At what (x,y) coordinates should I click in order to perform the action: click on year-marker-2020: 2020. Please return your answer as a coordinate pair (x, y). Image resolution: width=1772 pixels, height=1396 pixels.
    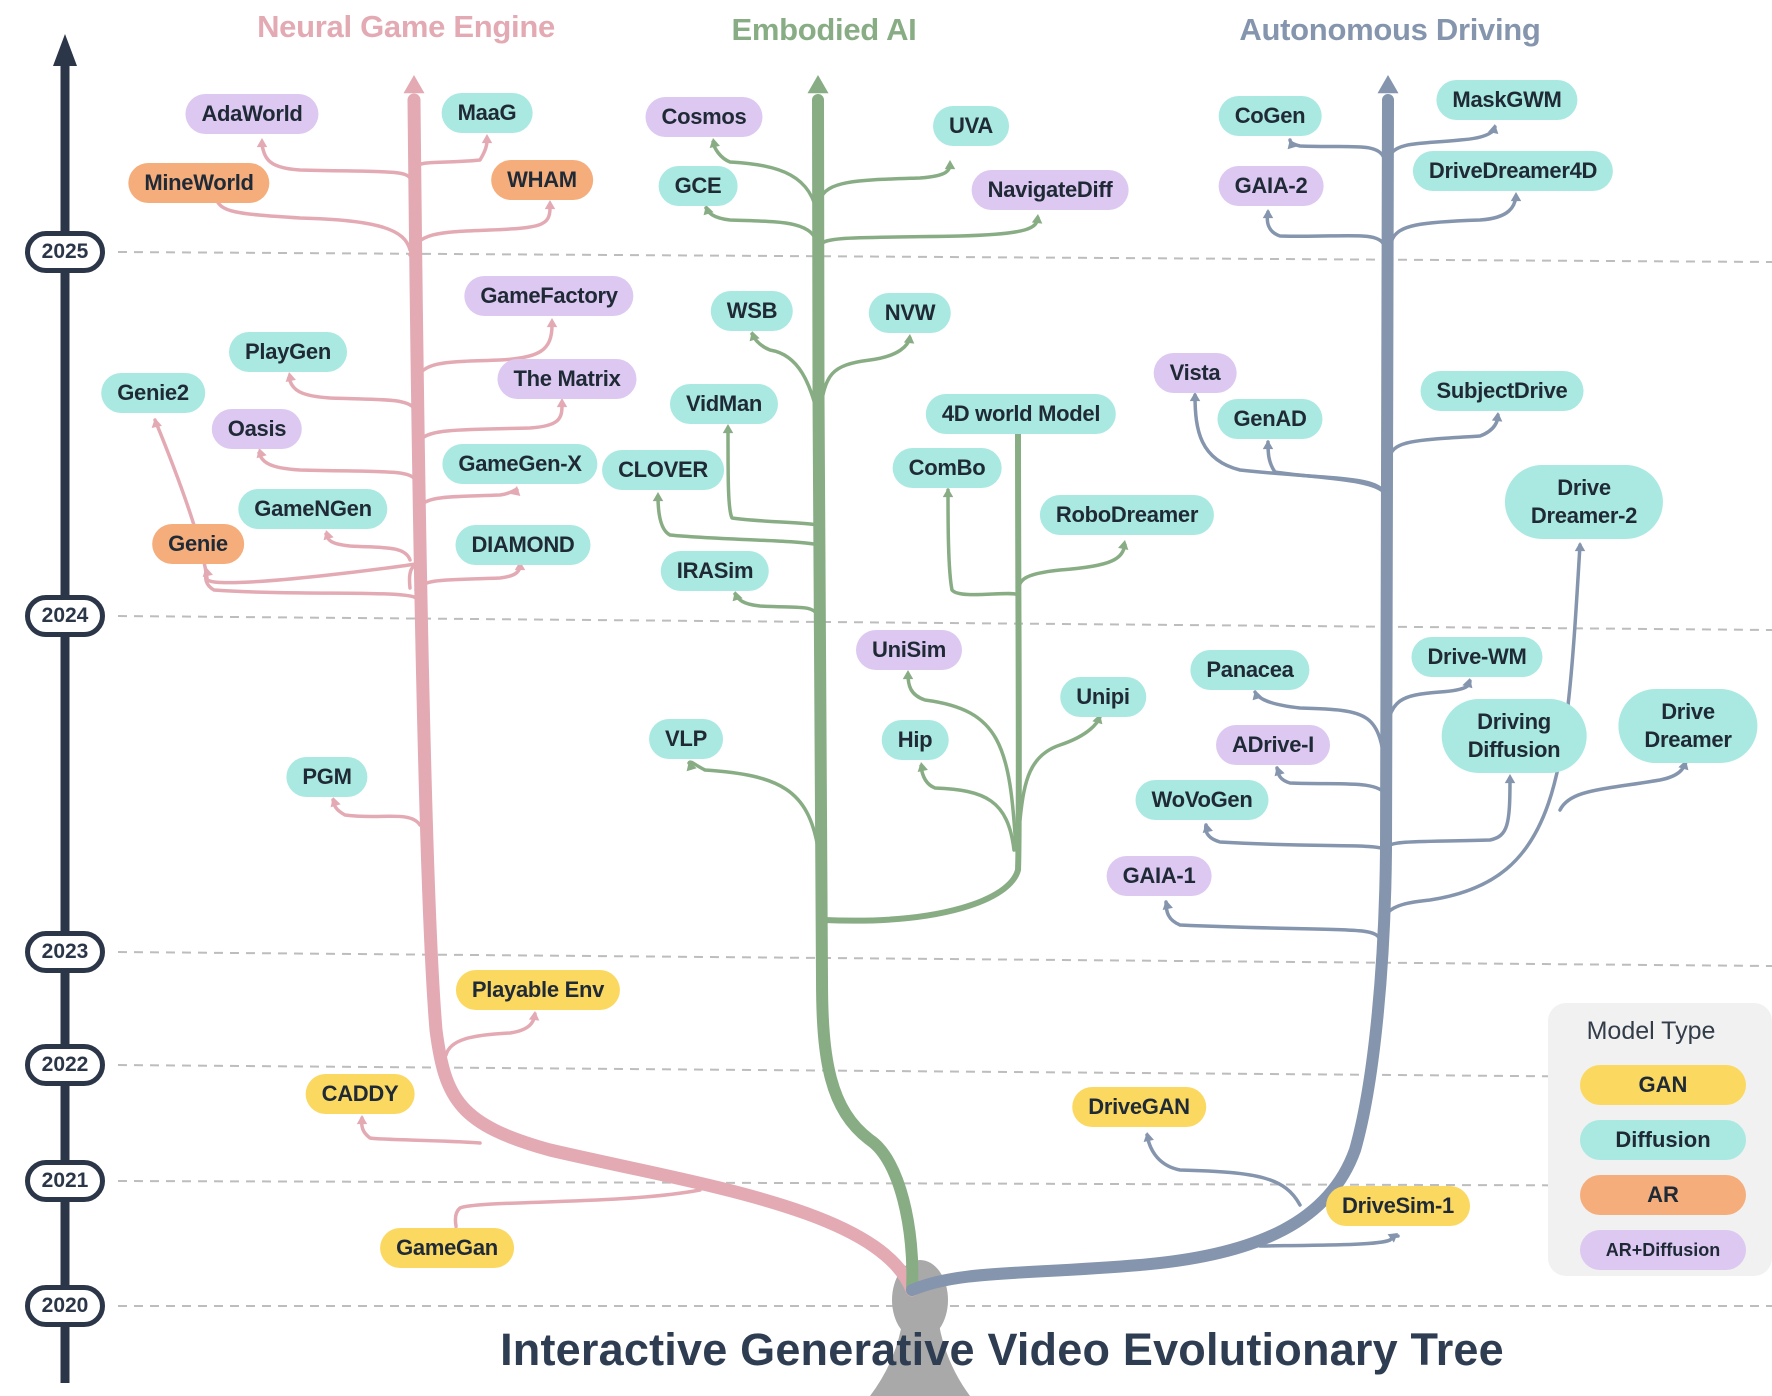
    Looking at the image, I should click on (65, 1306).